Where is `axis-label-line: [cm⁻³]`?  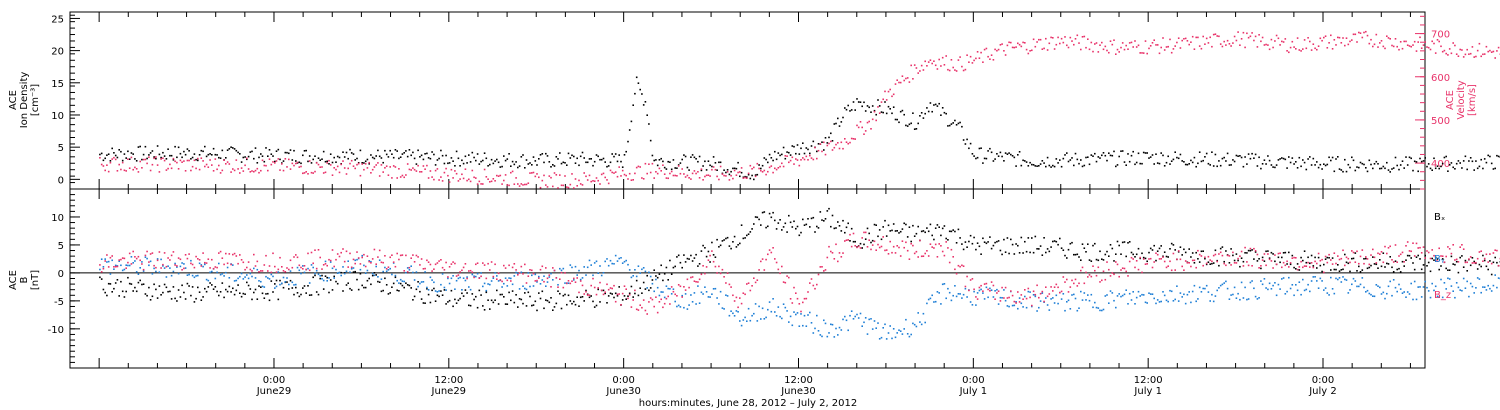
axis-label-line: [cm⁻³] is located at coordinates (35, 100).